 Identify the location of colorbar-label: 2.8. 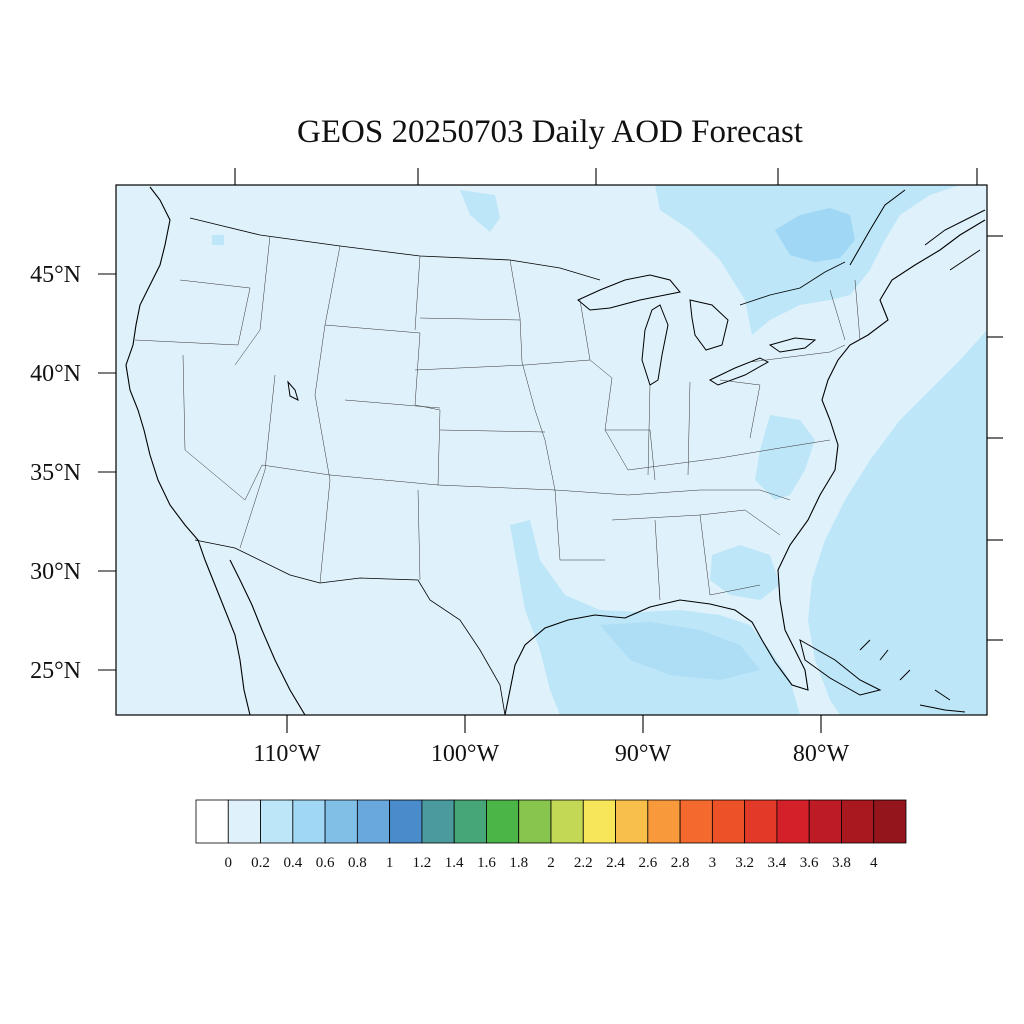
(680, 863).